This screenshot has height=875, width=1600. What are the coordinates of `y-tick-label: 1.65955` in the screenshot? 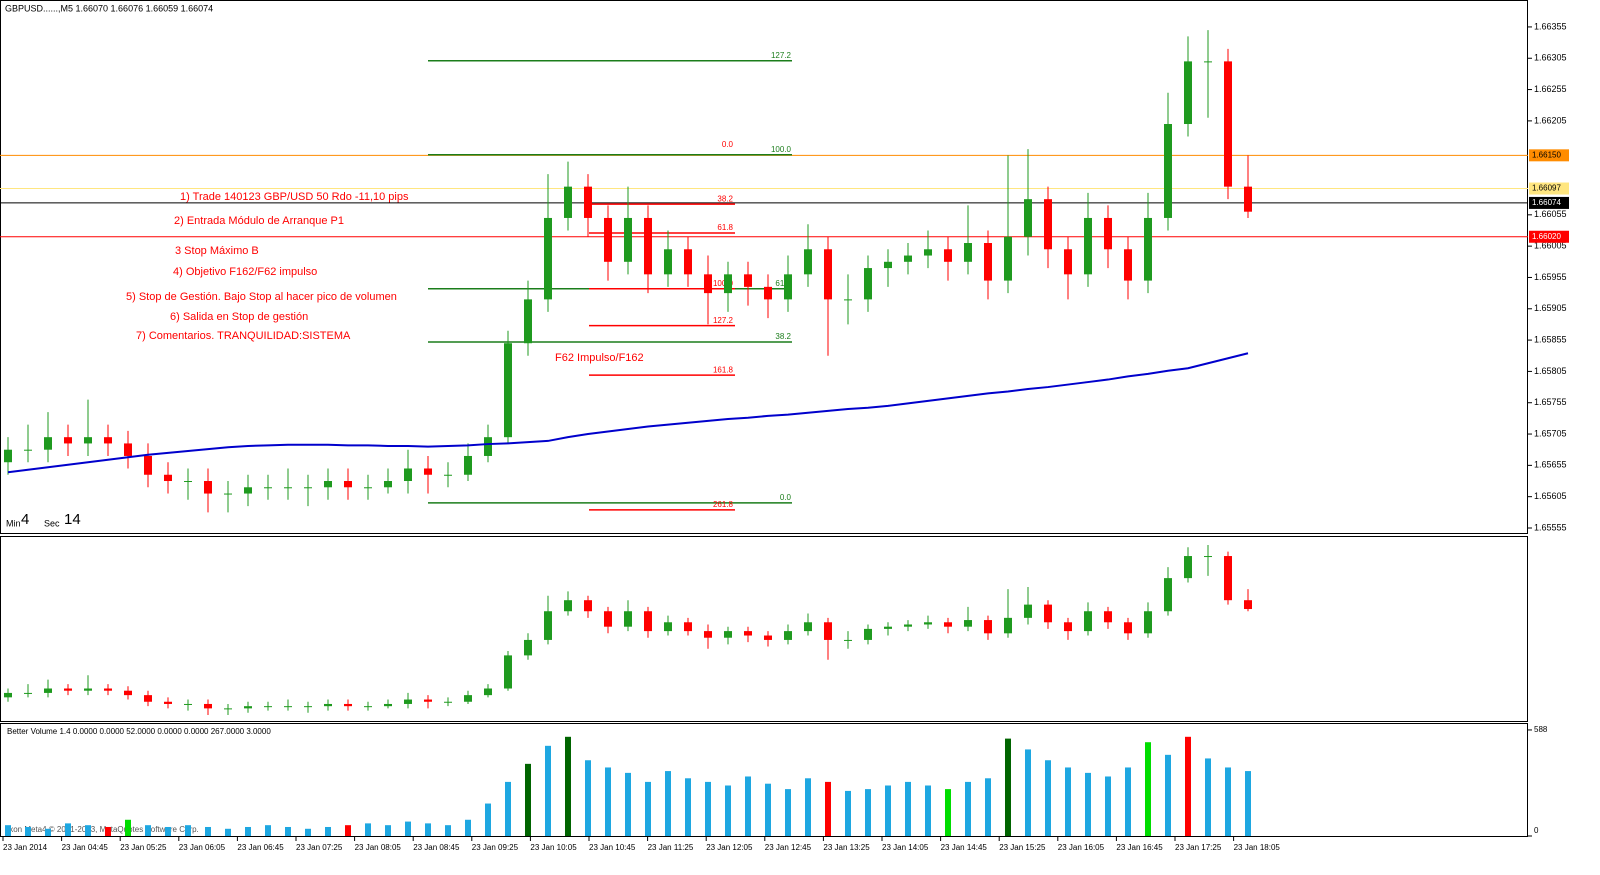 It's located at (1550, 277).